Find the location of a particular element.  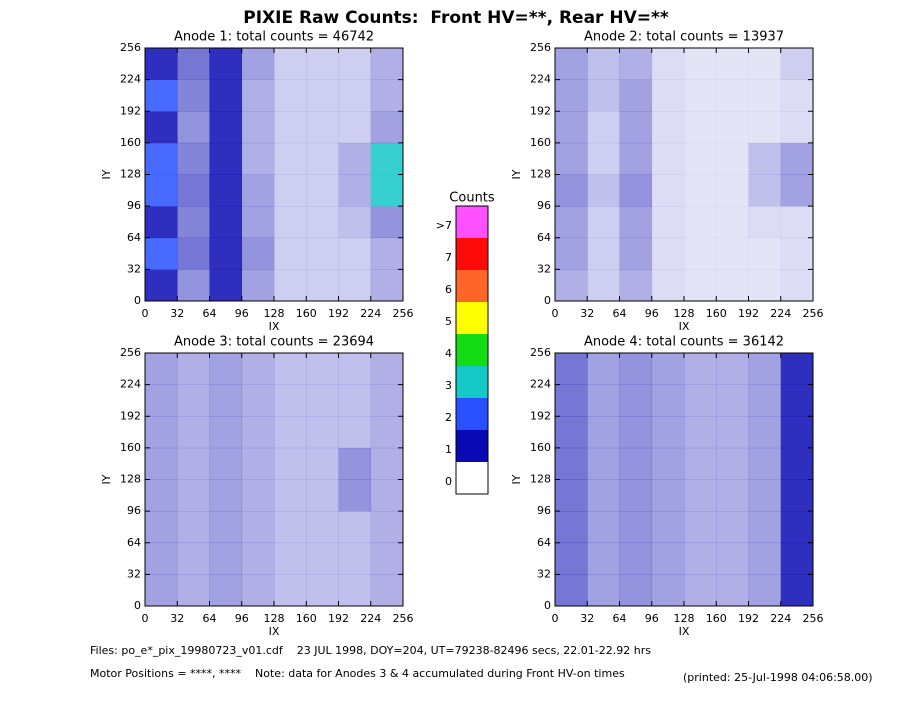

y-tick-label: 256 is located at coordinates (130, 352).